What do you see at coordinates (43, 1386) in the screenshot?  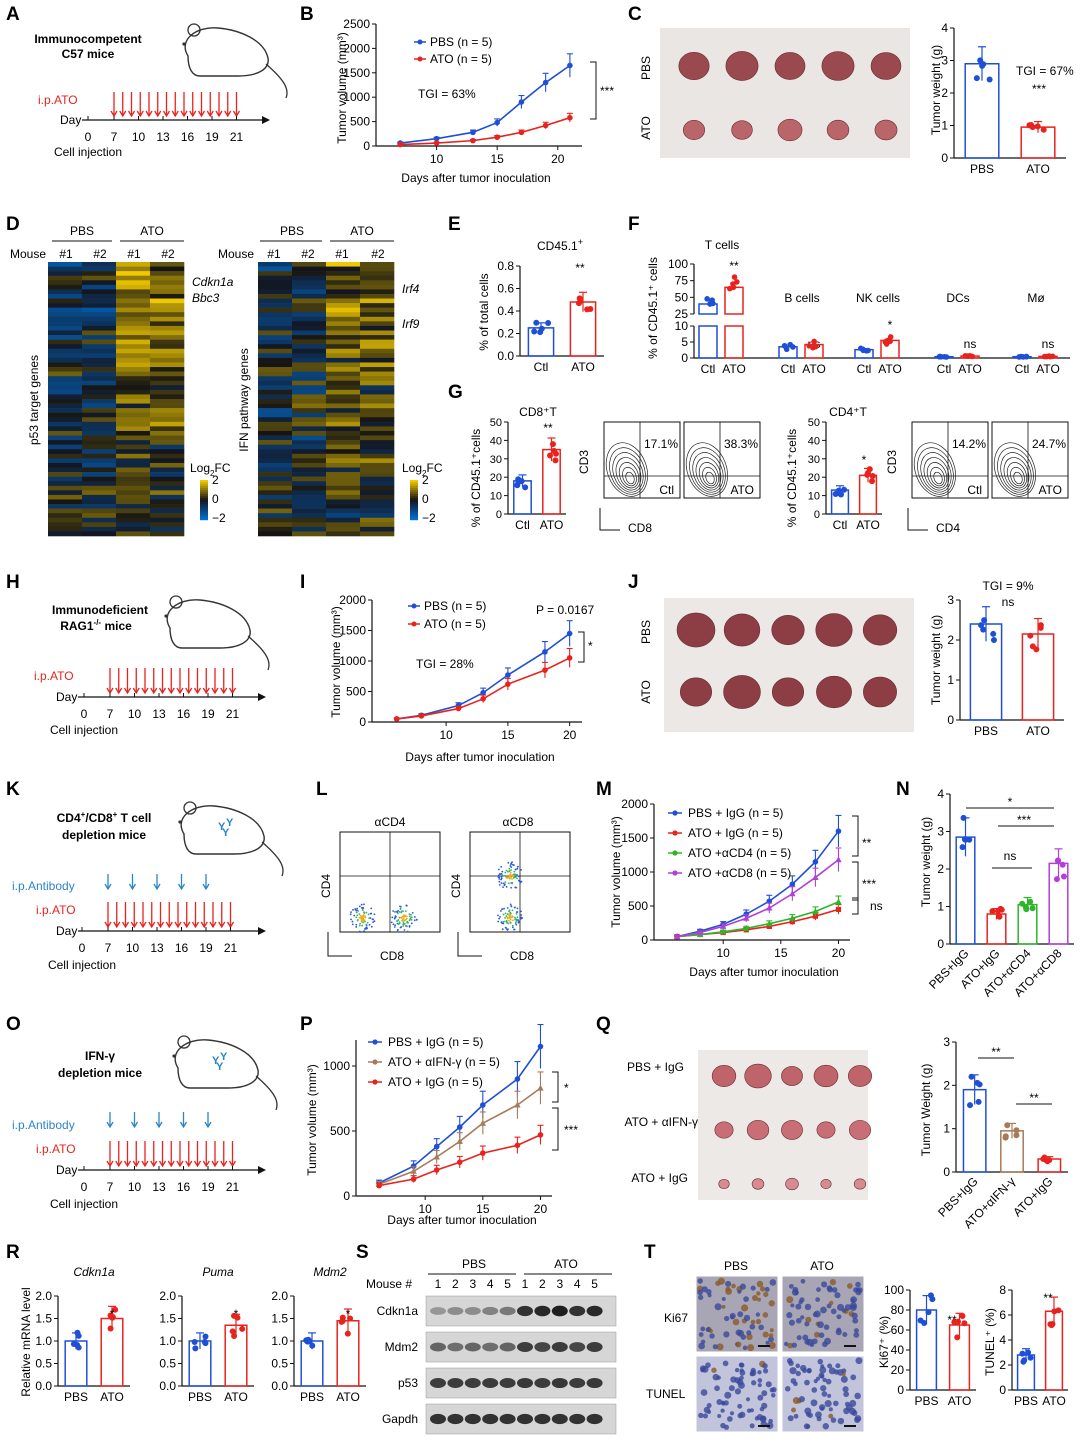 I see `y-tick-label: 0.0` at bounding box center [43, 1386].